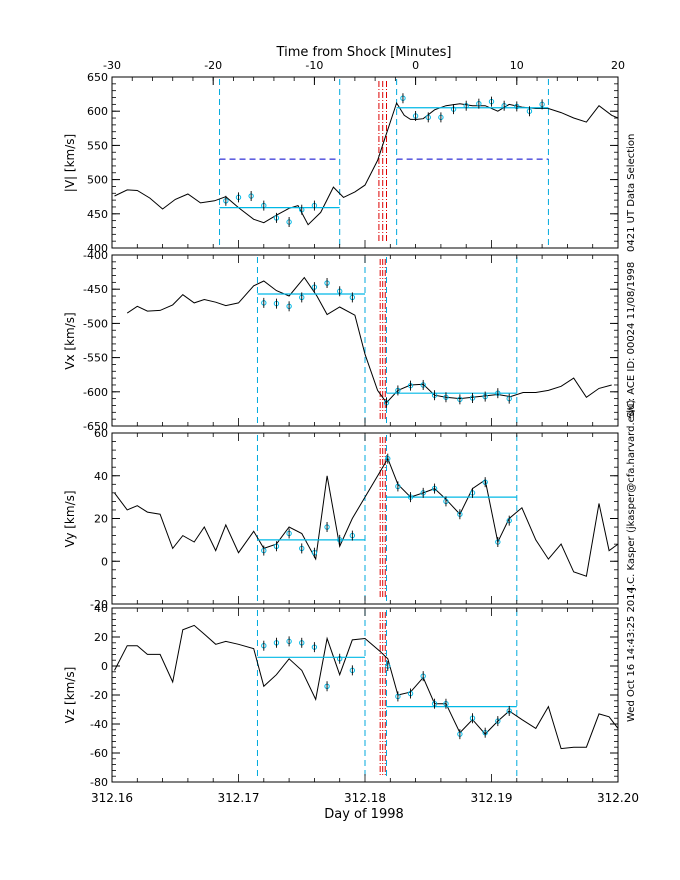 Image resolution: width=680 pixels, height=880 pixels. I want to click on y-tick-label: 40, so click(101, 608).